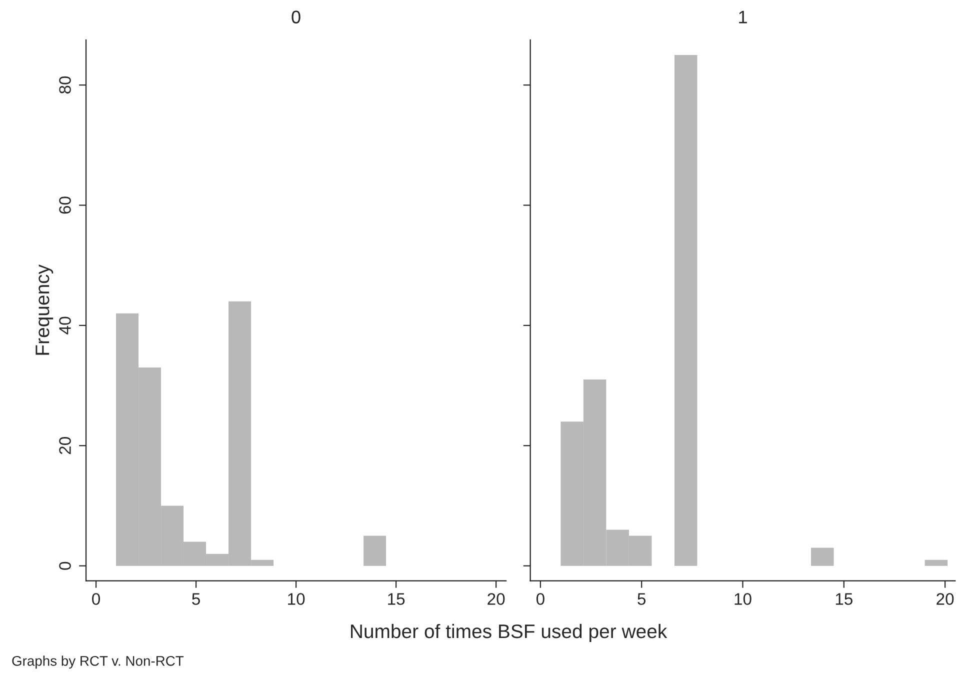  I want to click on chart-title: 1, so click(743, 17).